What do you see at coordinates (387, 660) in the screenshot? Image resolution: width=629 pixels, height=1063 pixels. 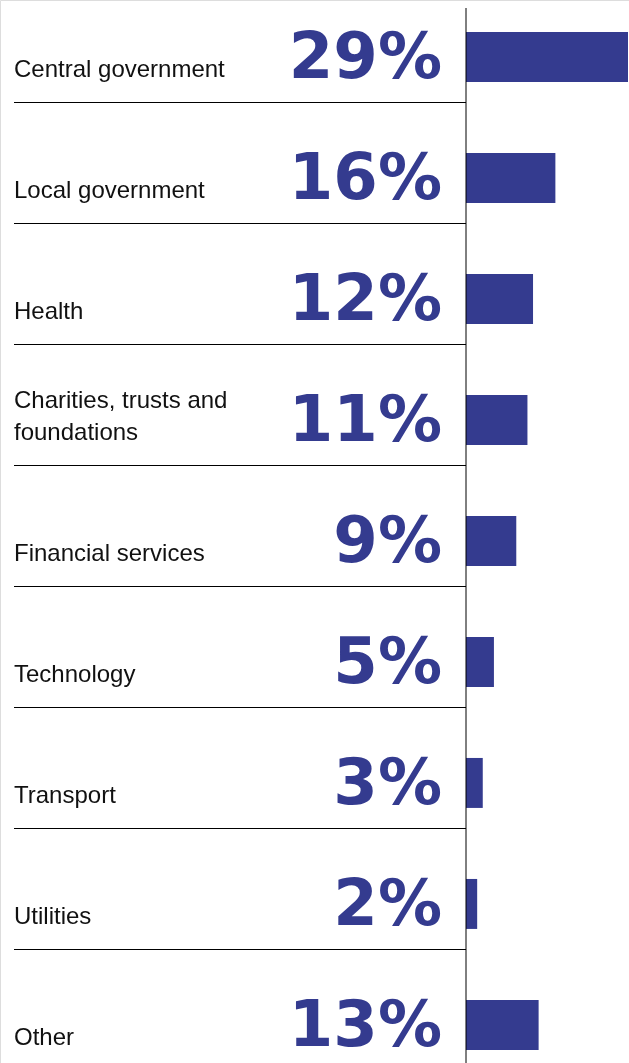 I see `data-label: 5%` at bounding box center [387, 660].